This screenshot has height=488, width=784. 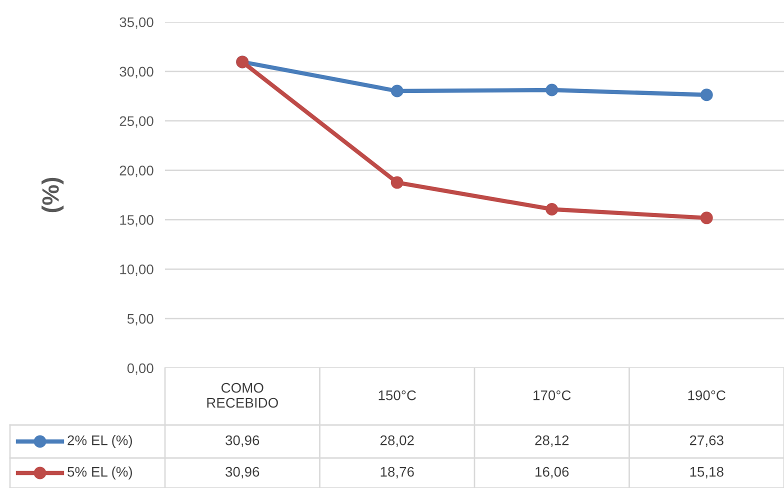 What do you see at coordinates (137, 72) in the screenshot?
I see `y-tick-label: 30,00` at bounding box center [137, 72].